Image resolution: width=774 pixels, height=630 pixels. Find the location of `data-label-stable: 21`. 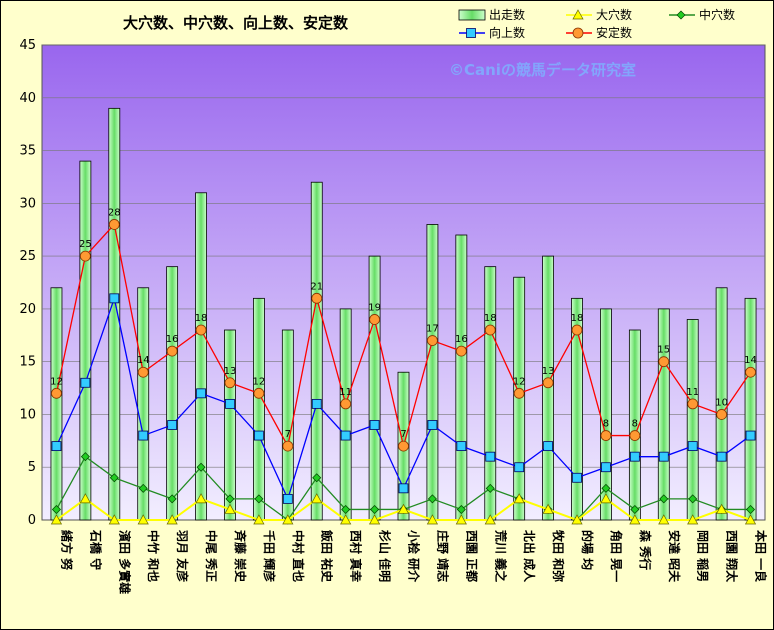

data-label-stable: 21 is located at coordinates (316, 286).